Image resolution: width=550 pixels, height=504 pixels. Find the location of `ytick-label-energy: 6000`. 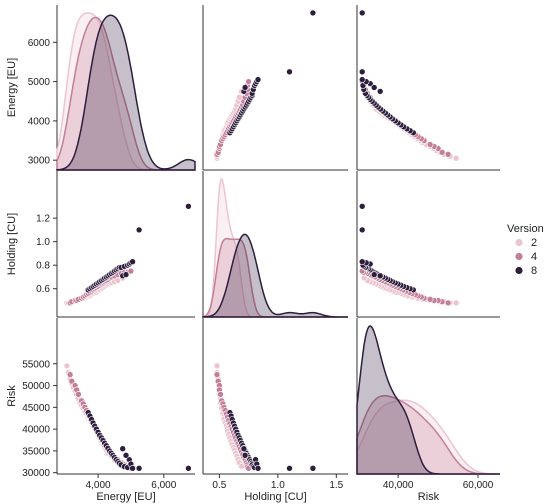

ytick-label-energy: 6000 is located at coordinates (39, 43).